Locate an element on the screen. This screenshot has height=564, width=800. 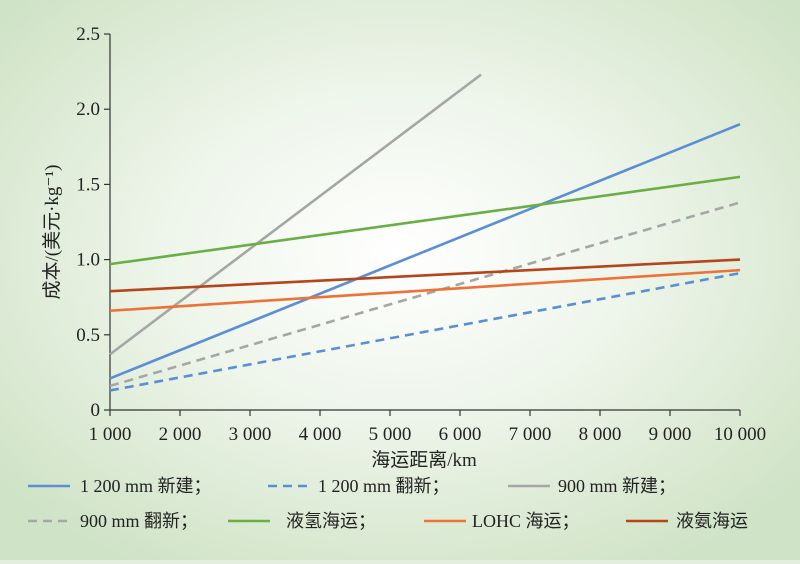
legend-label: 液氨海运 is located at coordinates (712, 521).